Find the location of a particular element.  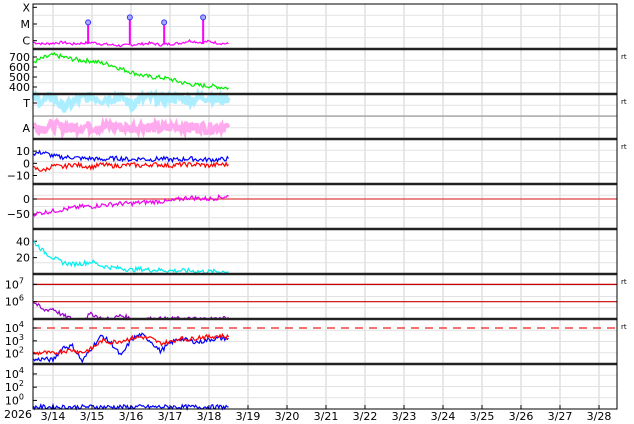

x-tick-label: 3/19 is located at coordinates (248, 416).